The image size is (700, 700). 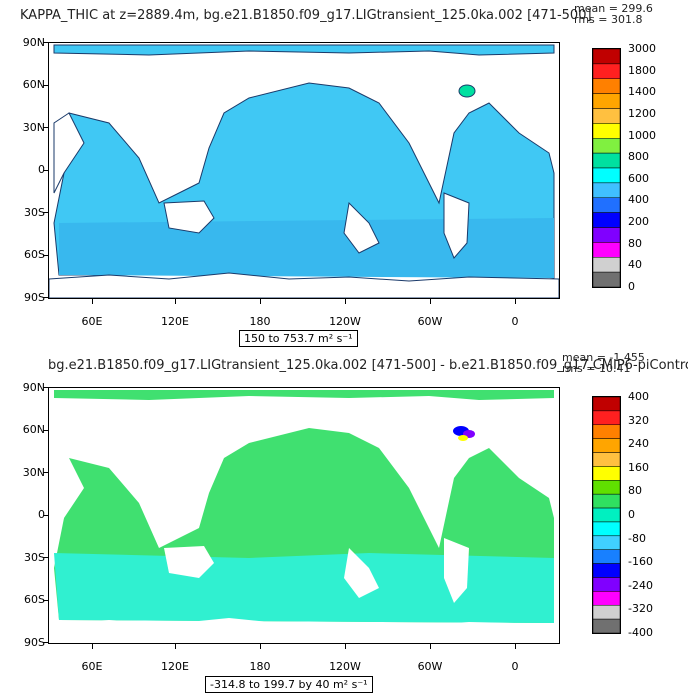 What do you see at coordinates (345, 321) in the screenshot?
I see `top-lon-120w: 120W` at bounding box center [345, 321].